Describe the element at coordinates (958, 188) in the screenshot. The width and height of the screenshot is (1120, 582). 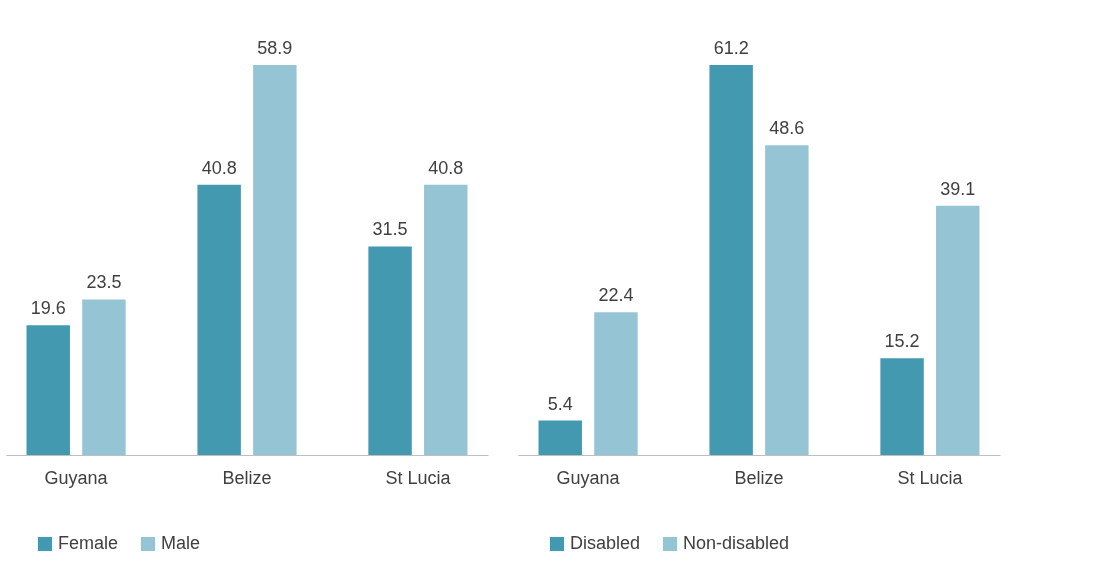
I see `data-label: 39.1` at that location.